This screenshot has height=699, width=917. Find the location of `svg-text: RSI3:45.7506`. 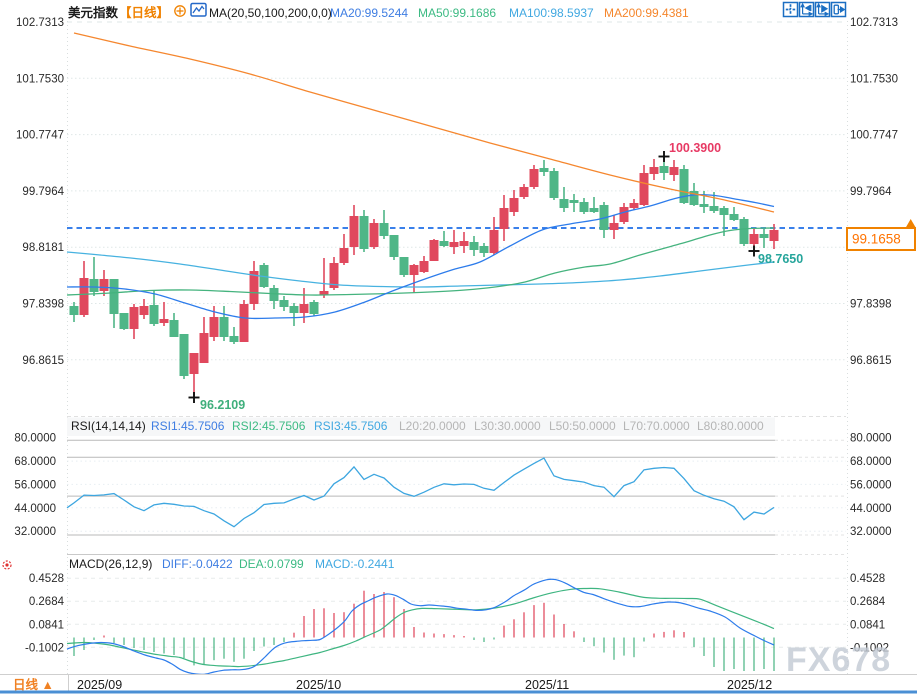

svg-text: RSI3:45.7506 is located at coordinates (351, 426).